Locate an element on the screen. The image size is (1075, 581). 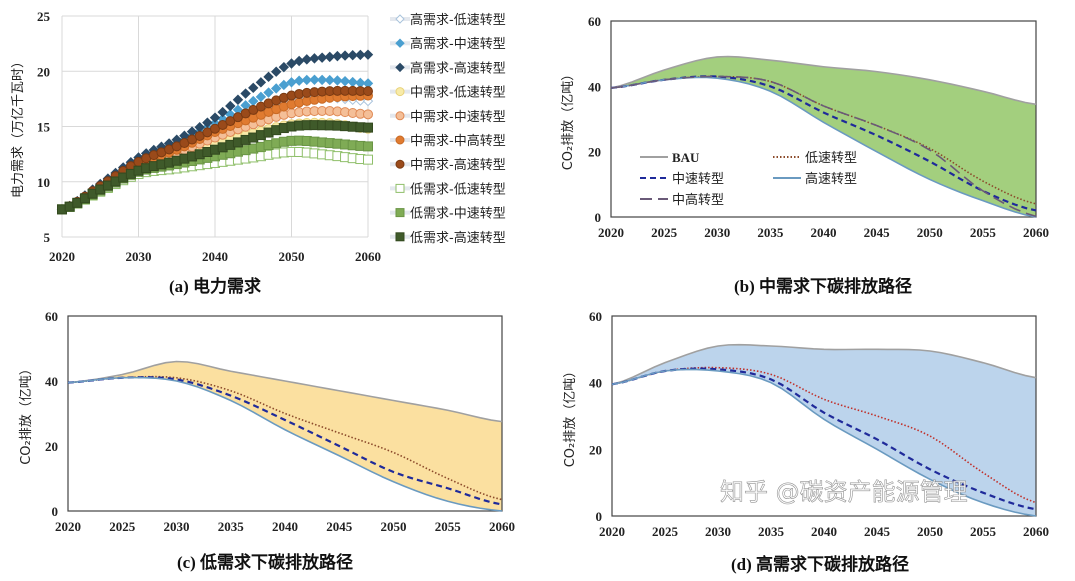
legend-label: 低需求-低速转型 is located at coordinates (458, 189).